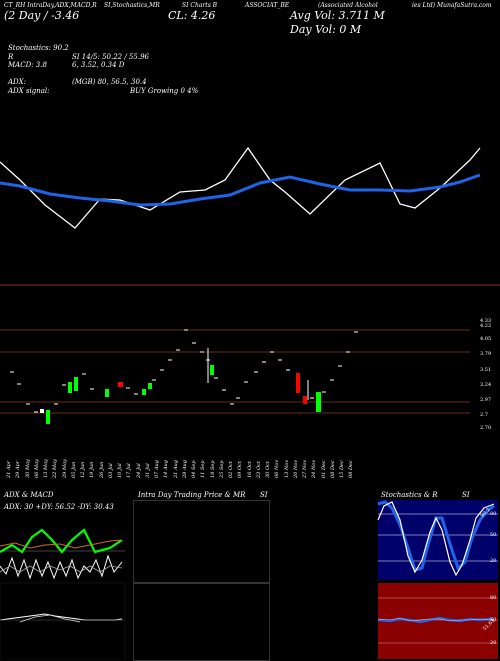 The height and width of the screenshot is (661, 500). I want to click on adx-signal-value: BUY Growing 0 4%, so click(164, 91).